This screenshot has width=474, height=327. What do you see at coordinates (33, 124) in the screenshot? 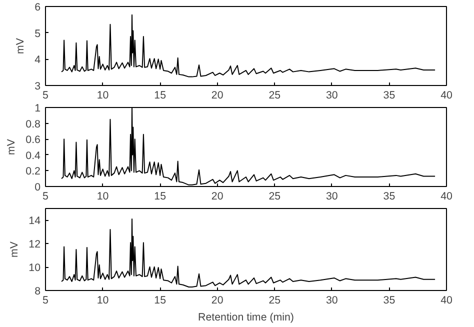
I see `y-tick-label: 0.8` at bounding box center [33, 124].